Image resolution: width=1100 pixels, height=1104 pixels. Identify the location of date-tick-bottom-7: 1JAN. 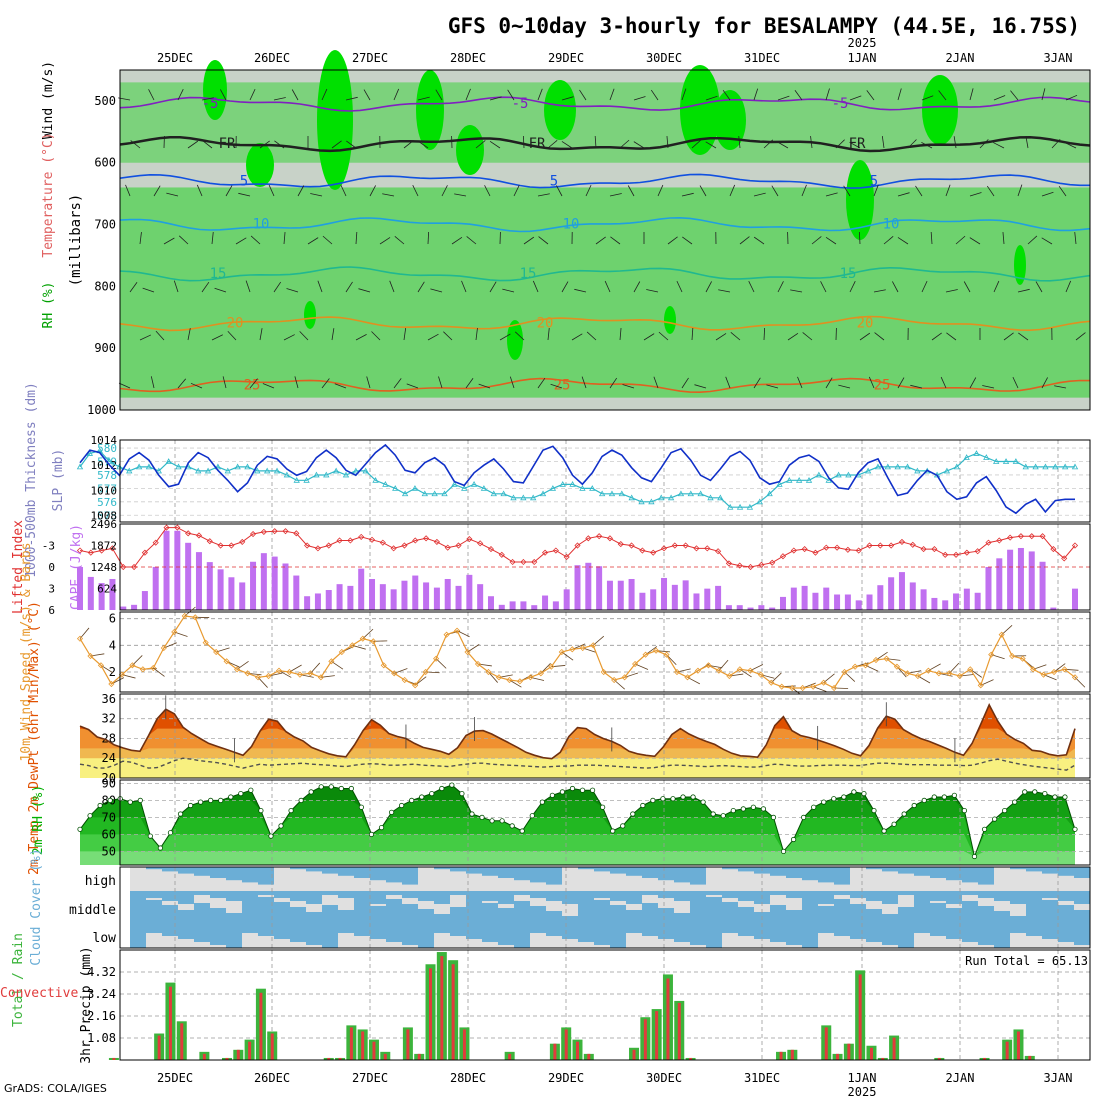
(862, 1078).